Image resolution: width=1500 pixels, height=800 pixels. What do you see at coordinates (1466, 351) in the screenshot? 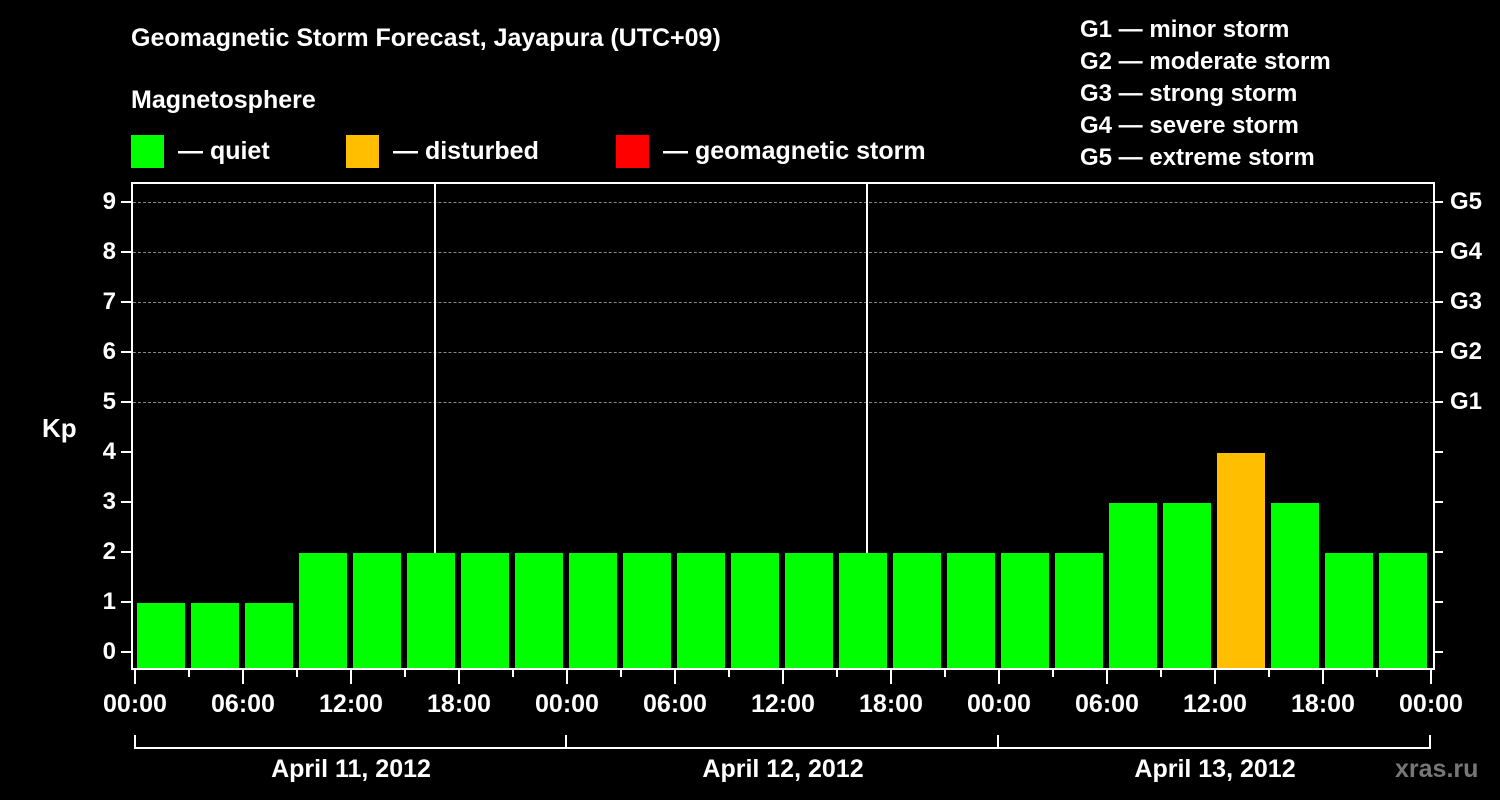
I see `g-scale-label: G2` at bounding box center [1466, 351].